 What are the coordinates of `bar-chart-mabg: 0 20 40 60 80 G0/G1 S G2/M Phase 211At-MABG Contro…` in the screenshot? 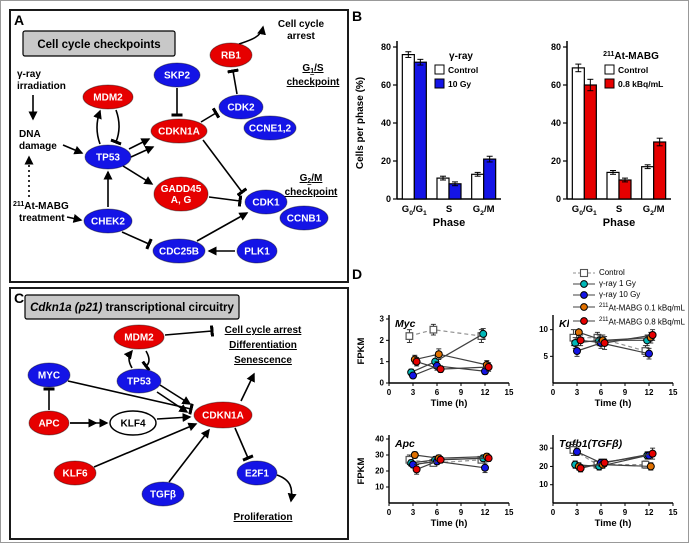 It's located at (611, 135).